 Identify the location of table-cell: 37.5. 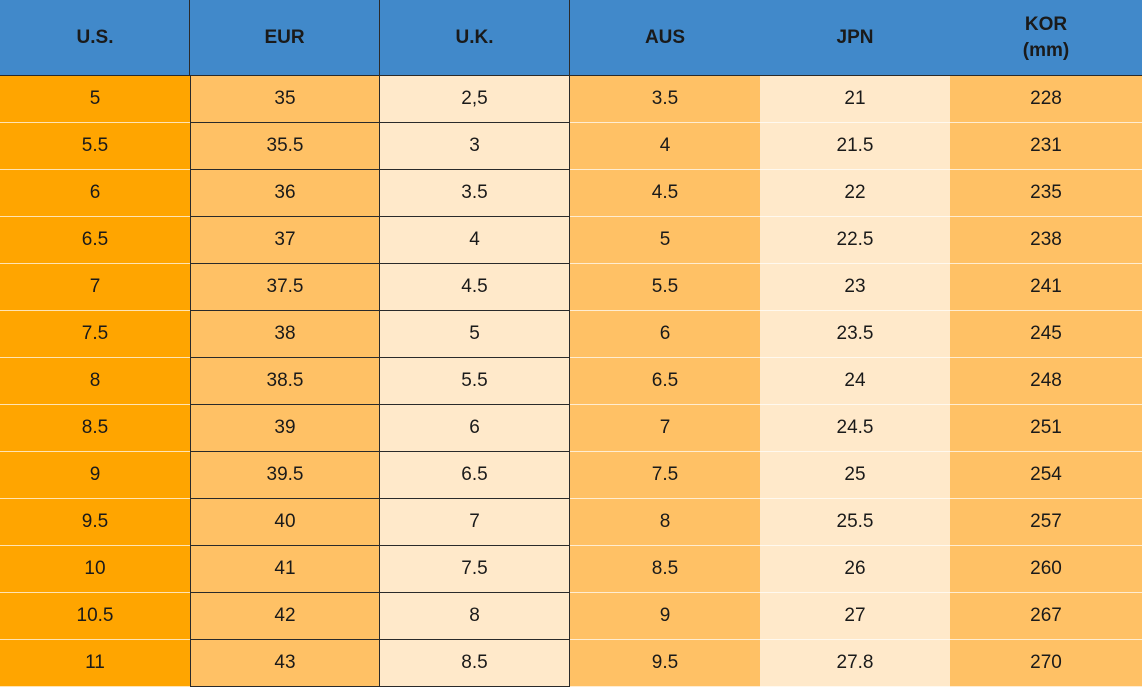
(285, 287).